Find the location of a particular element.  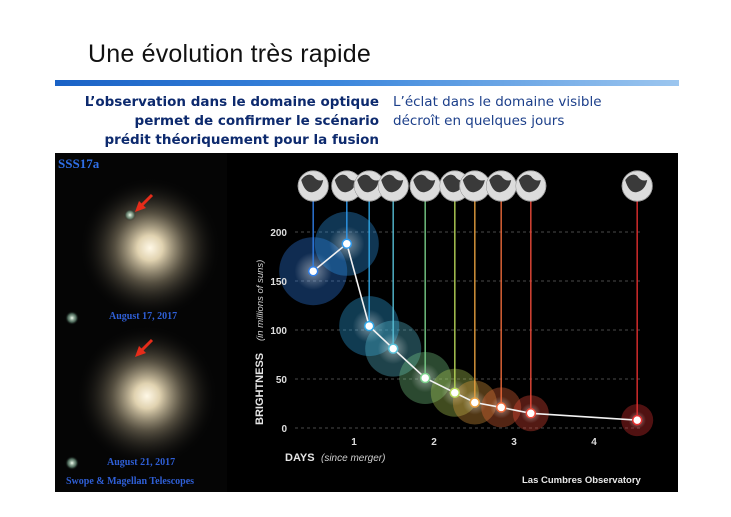

source-label: SSS17a is located at coordinates (79, 163).